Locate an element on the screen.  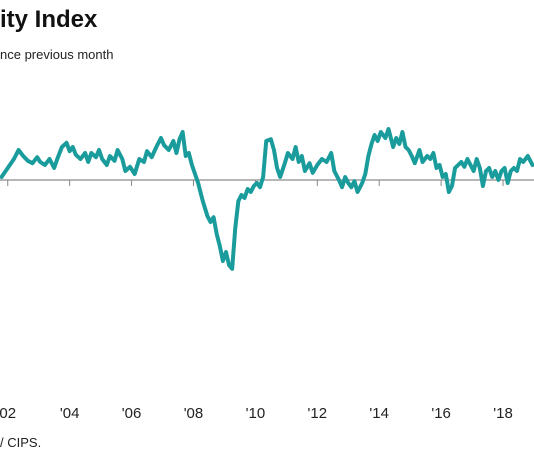
x-tick-label-4: '10 is located at coordinates (256, 413).